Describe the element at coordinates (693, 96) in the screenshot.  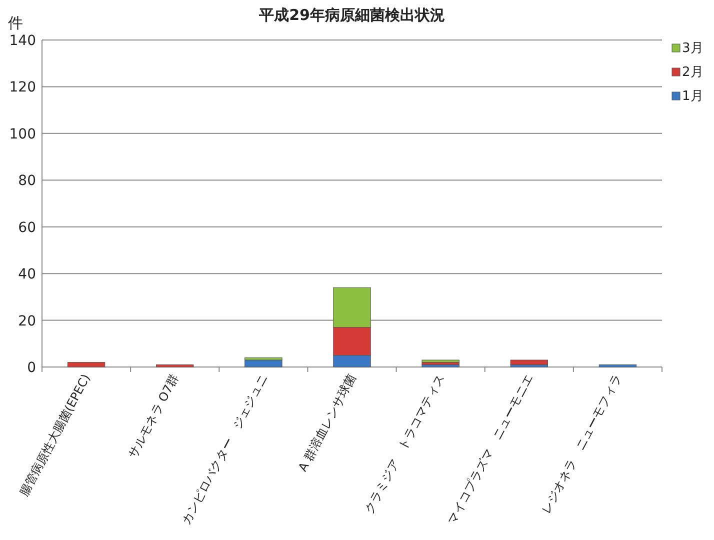
I see `legend-label: 1月` at that location.